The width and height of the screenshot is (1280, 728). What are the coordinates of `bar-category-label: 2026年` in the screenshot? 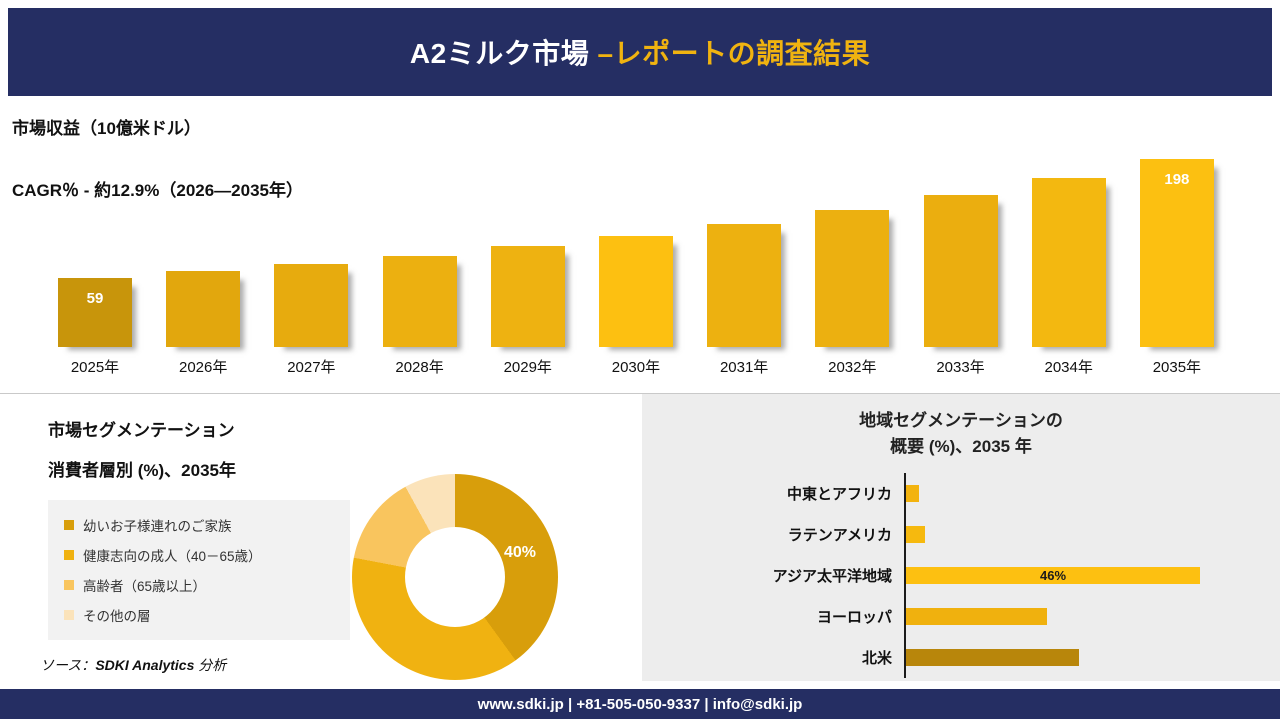 It's located at (203, 367).